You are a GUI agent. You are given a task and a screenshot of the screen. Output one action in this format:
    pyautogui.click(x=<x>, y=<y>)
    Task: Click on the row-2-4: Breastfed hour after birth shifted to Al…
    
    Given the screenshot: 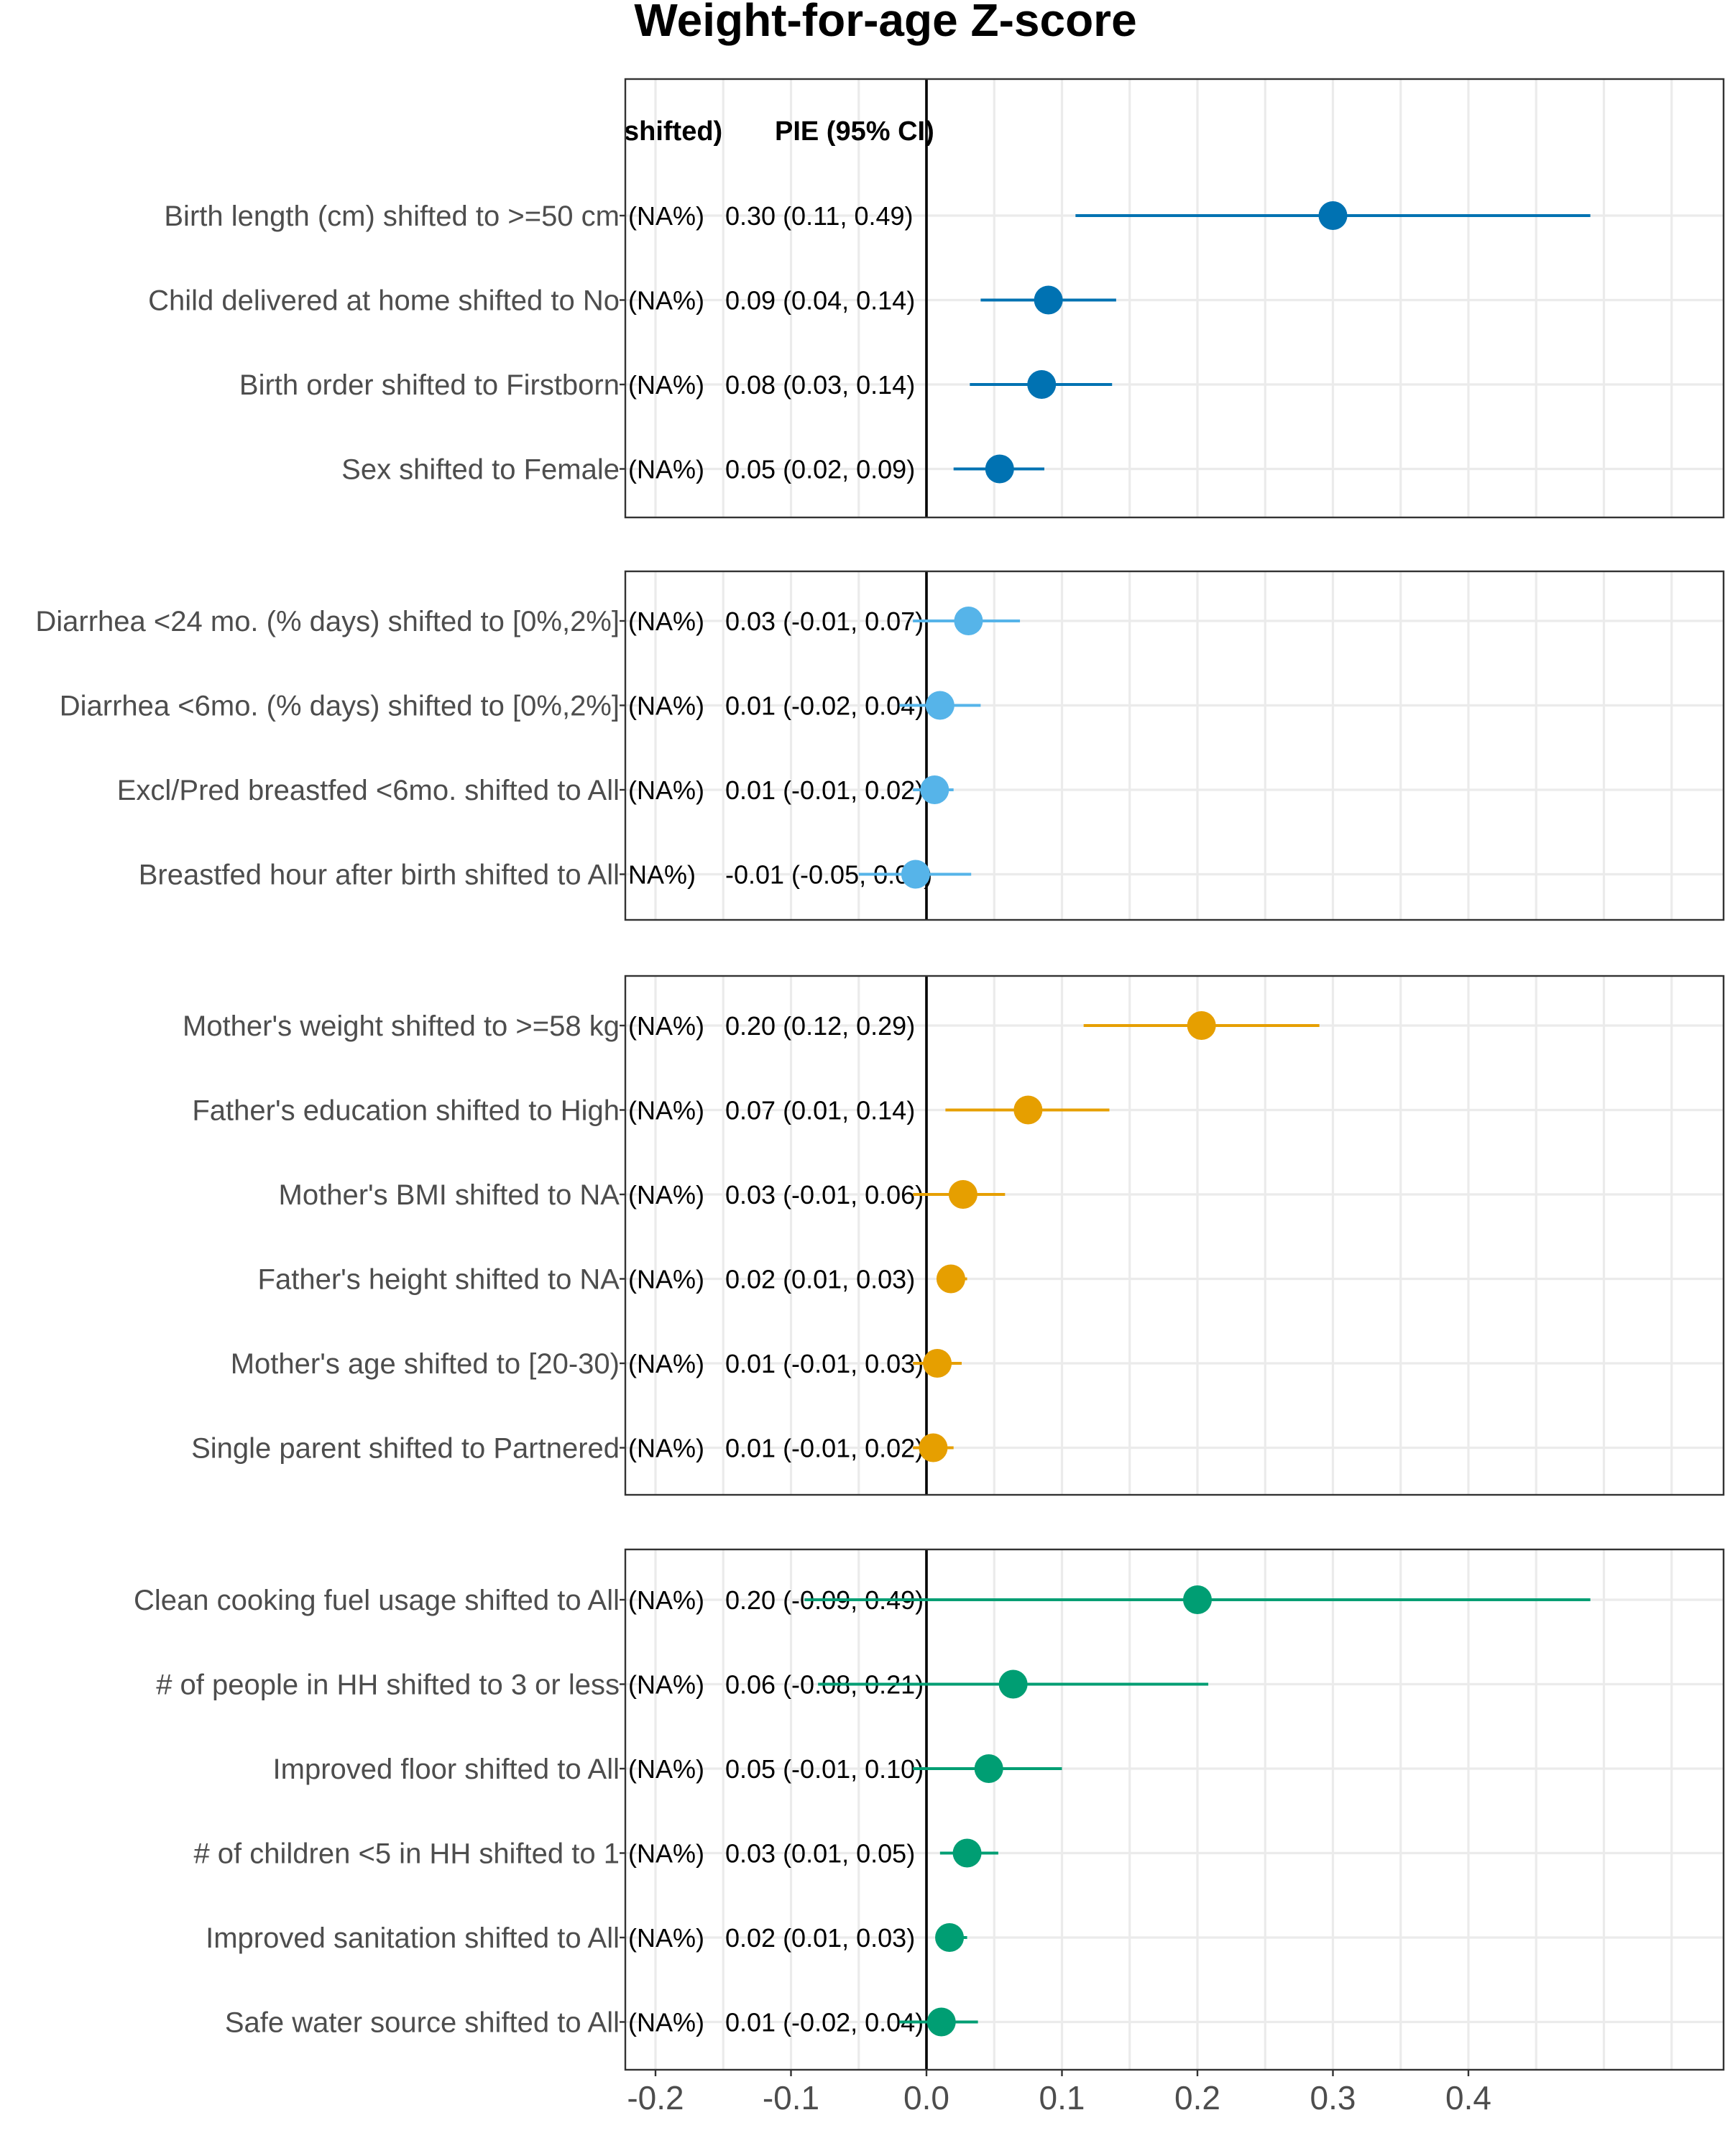 What is the action you would take?
    pyautogui.click(x=931, y=875)
    